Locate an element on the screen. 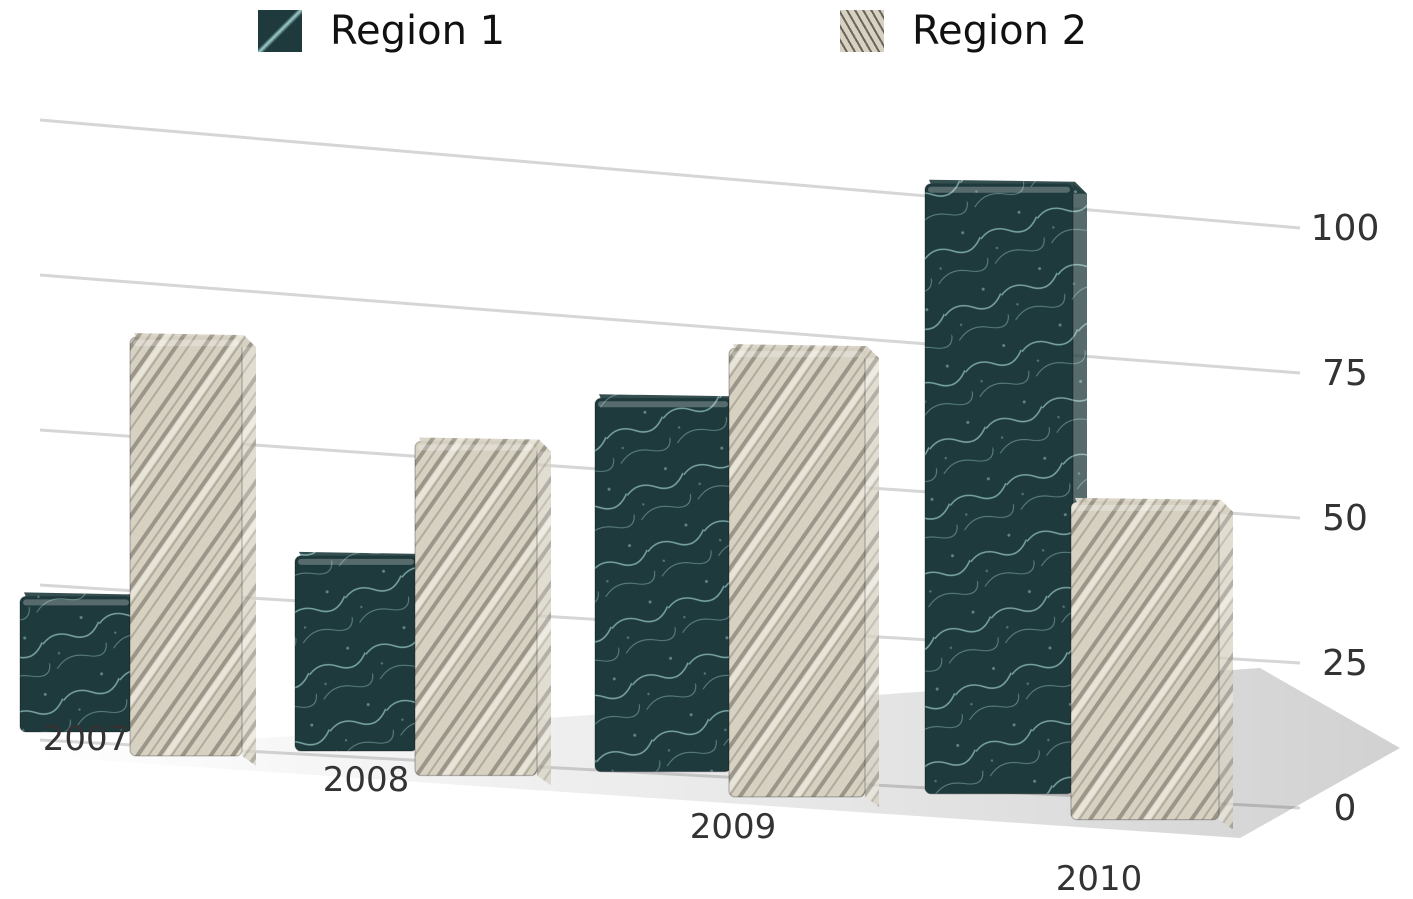 This screenshot has width=1413, height=899. x-tick-label-2007: 2007 is located at coordinates (86, 739).